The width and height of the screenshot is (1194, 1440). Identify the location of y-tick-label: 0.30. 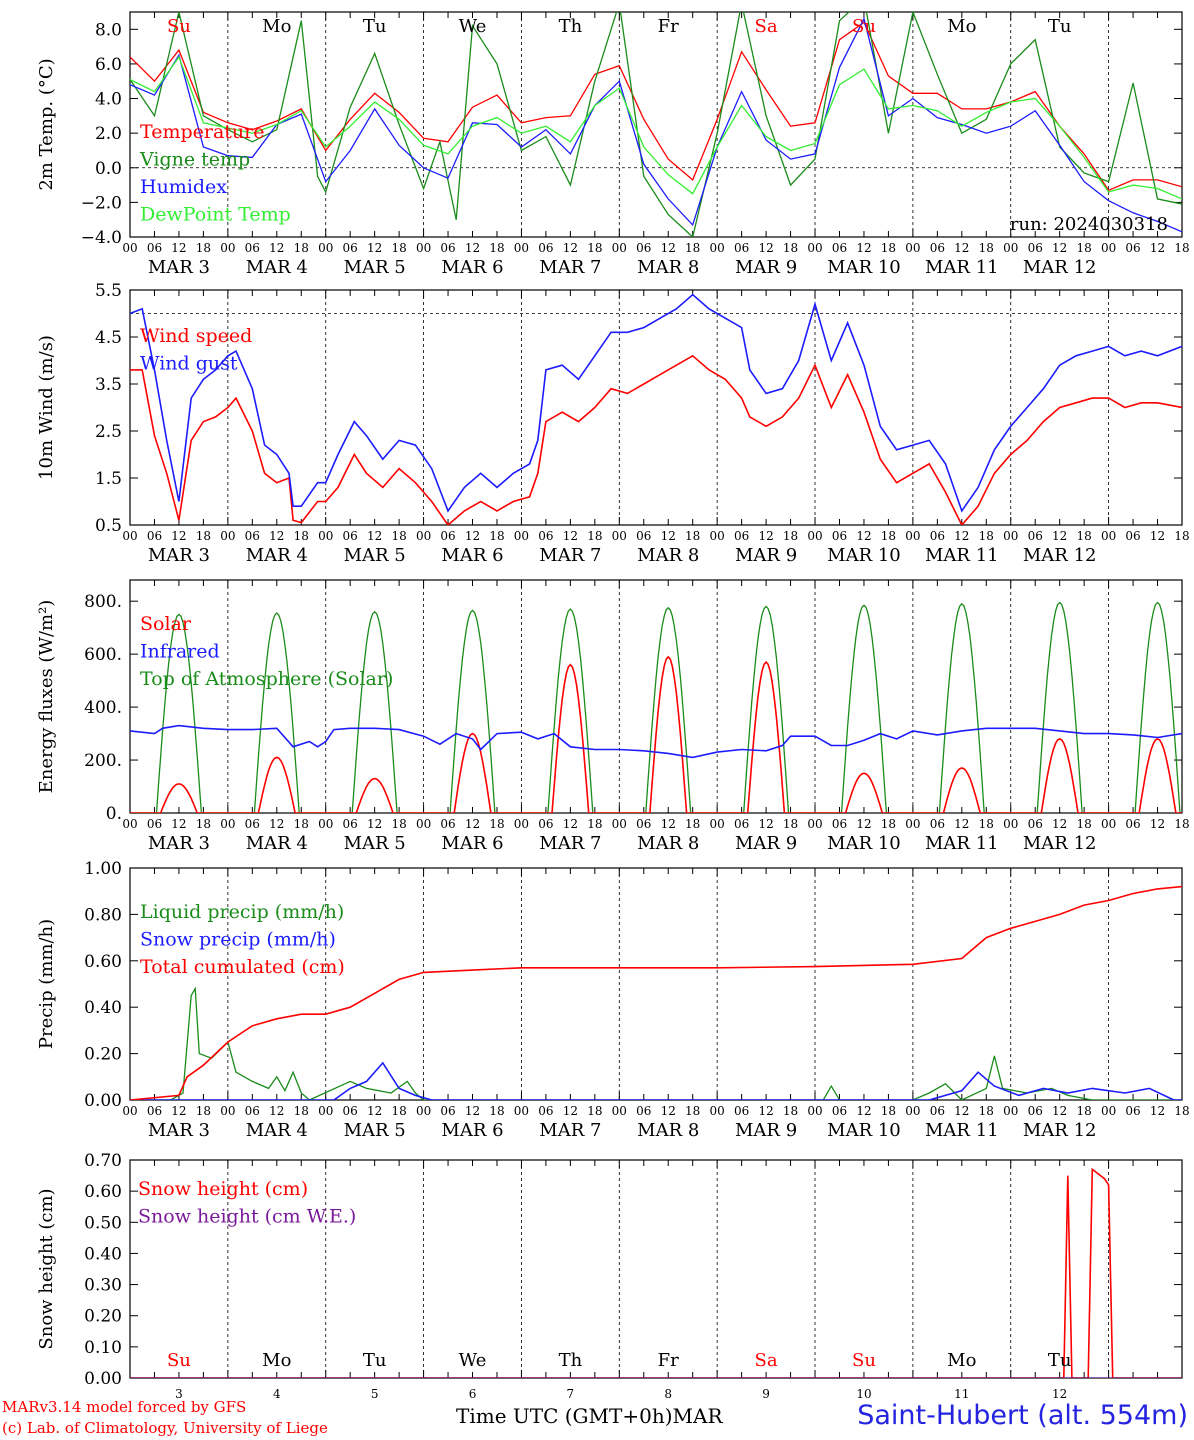
(103, 1286).